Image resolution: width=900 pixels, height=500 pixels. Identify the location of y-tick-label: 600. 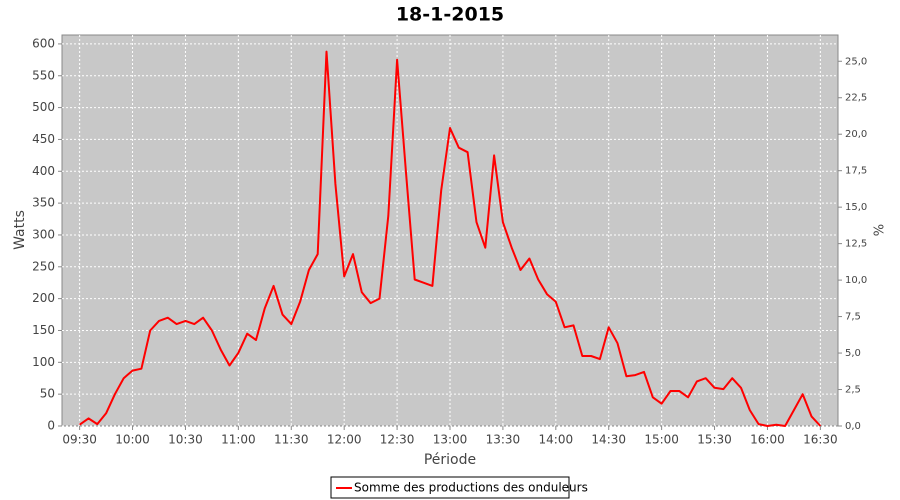
(43, 43).